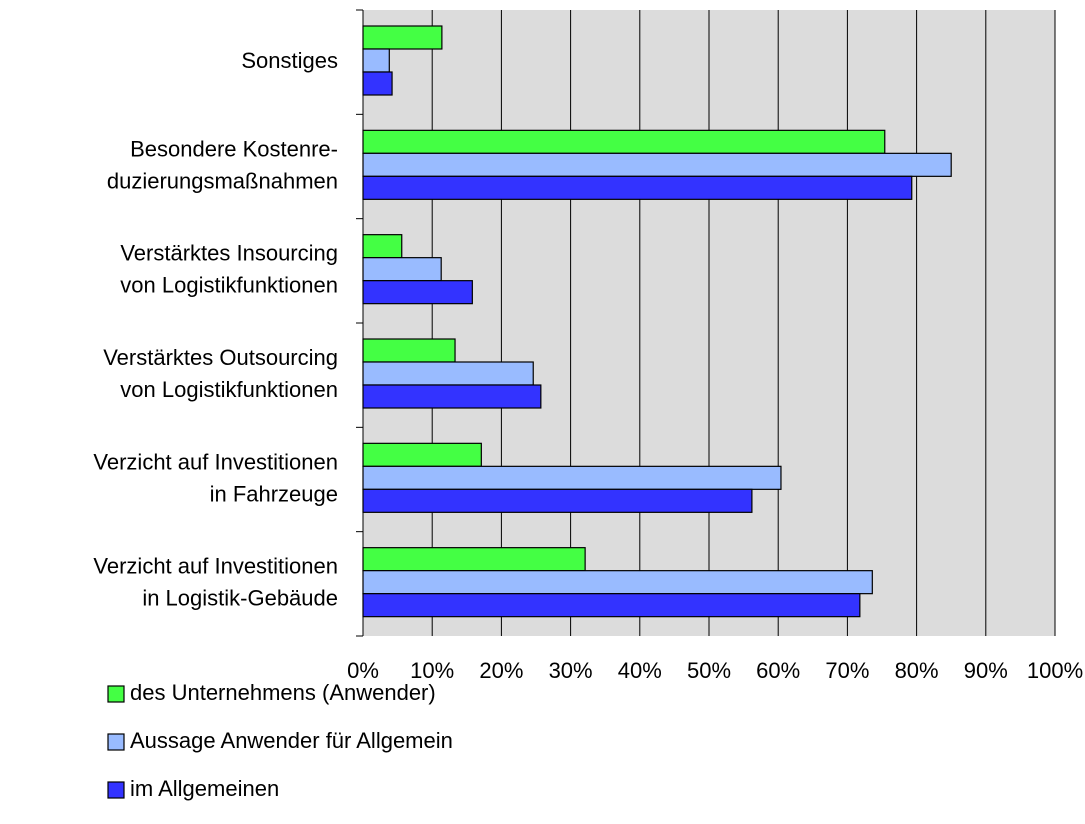  What do you see at coordinates (917, 670) in the screenshot?
I see `x-tick-label: 80%` at bounding box center [917, 670].